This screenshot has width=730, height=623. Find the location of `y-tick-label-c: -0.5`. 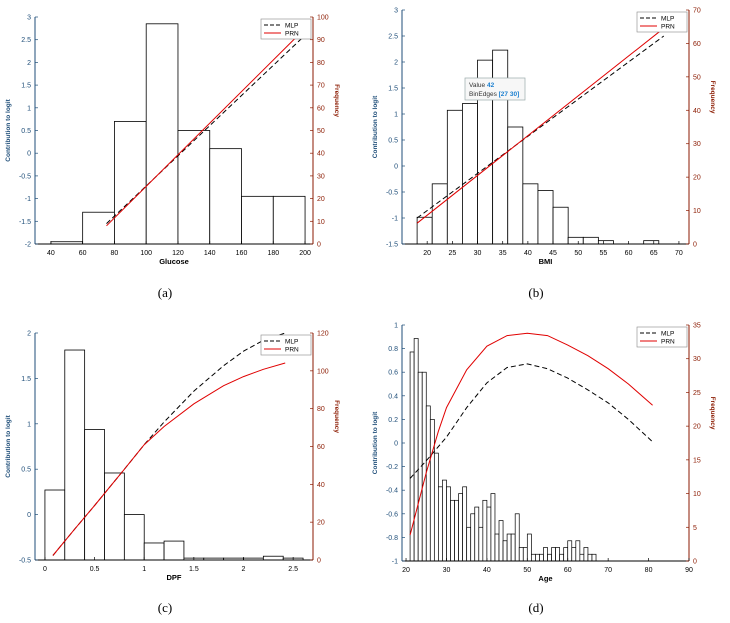

y-tick-label-c: -0.5 is located at coordinates (25, 561).